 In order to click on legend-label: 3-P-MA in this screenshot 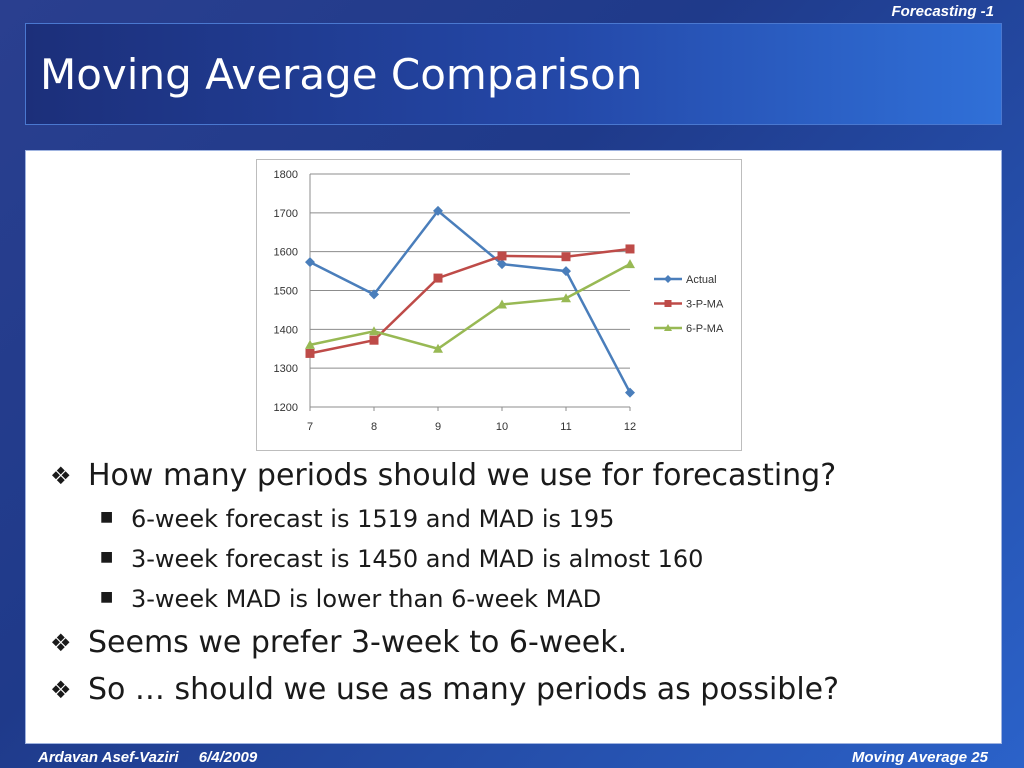, I will do `click(705, 305)`.